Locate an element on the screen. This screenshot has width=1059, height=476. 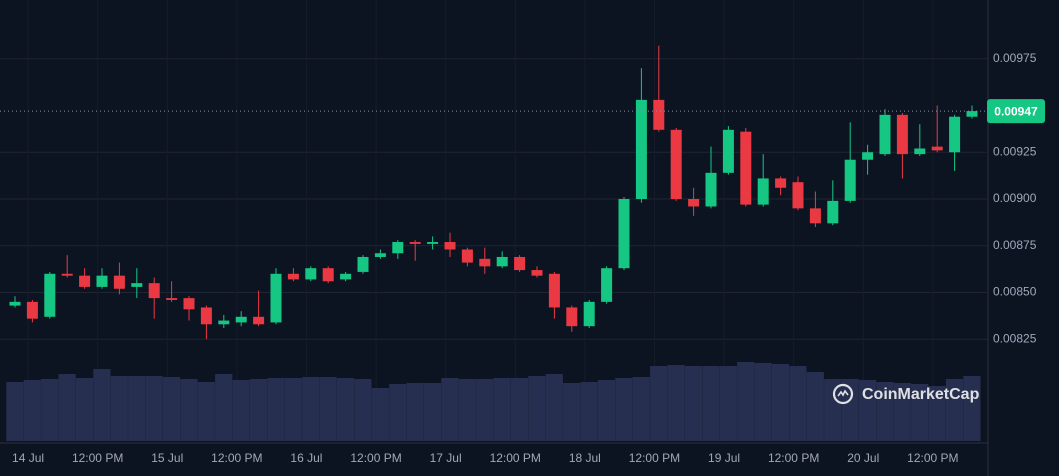
x-tick-label: 19 Jul is located at coordinates (724, 458).